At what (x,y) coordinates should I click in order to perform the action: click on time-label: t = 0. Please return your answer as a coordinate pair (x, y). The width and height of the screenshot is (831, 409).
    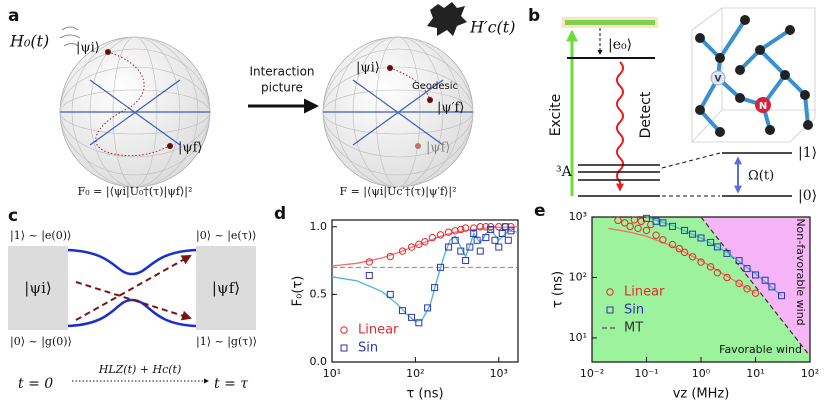
    Looking at the image, I should click on (35, 384).